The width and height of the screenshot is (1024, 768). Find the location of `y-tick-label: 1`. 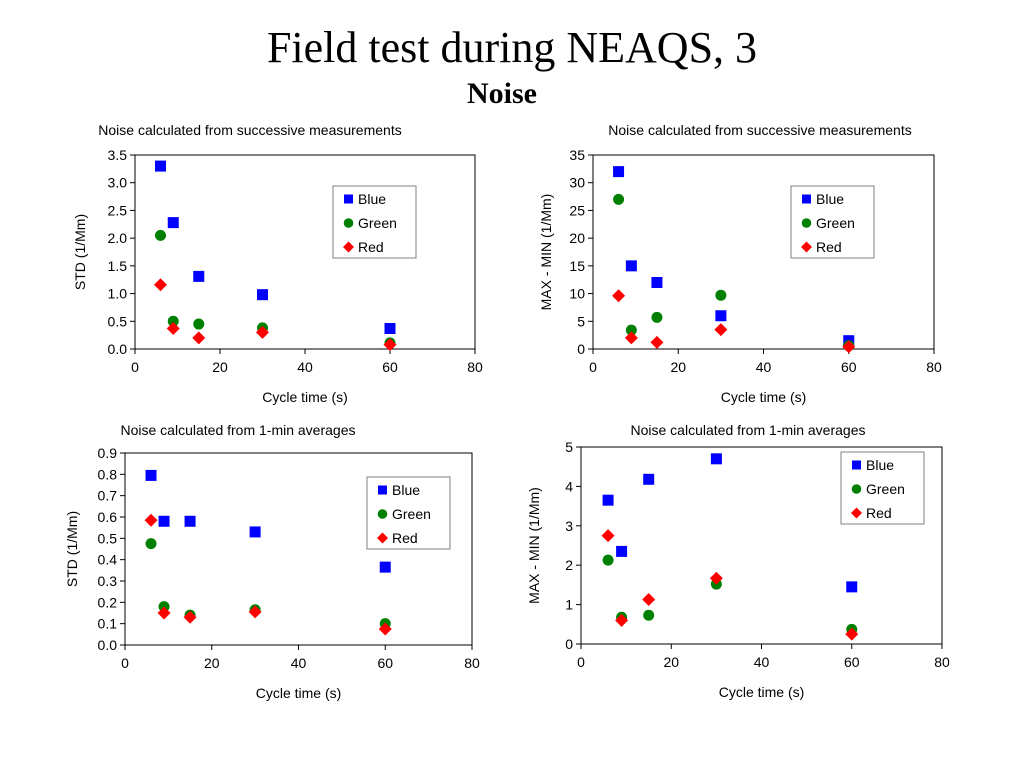

y-tick-label: 1 is located at coordinates (569, 605).